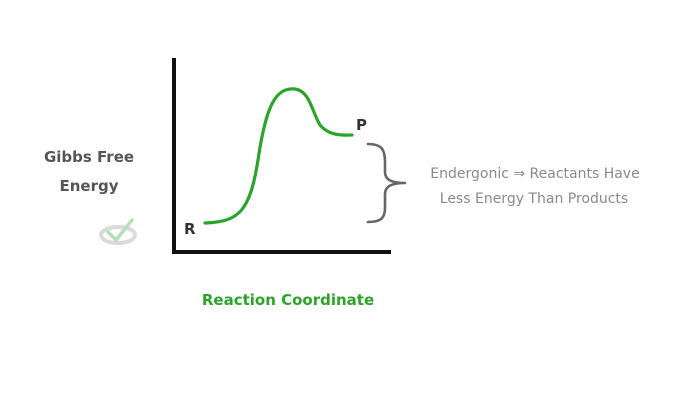 This screenshot has width=684, height=404. I want to click on annotation-line-1: Endergonic ⇒ Reactants Have, so click(534, 174).